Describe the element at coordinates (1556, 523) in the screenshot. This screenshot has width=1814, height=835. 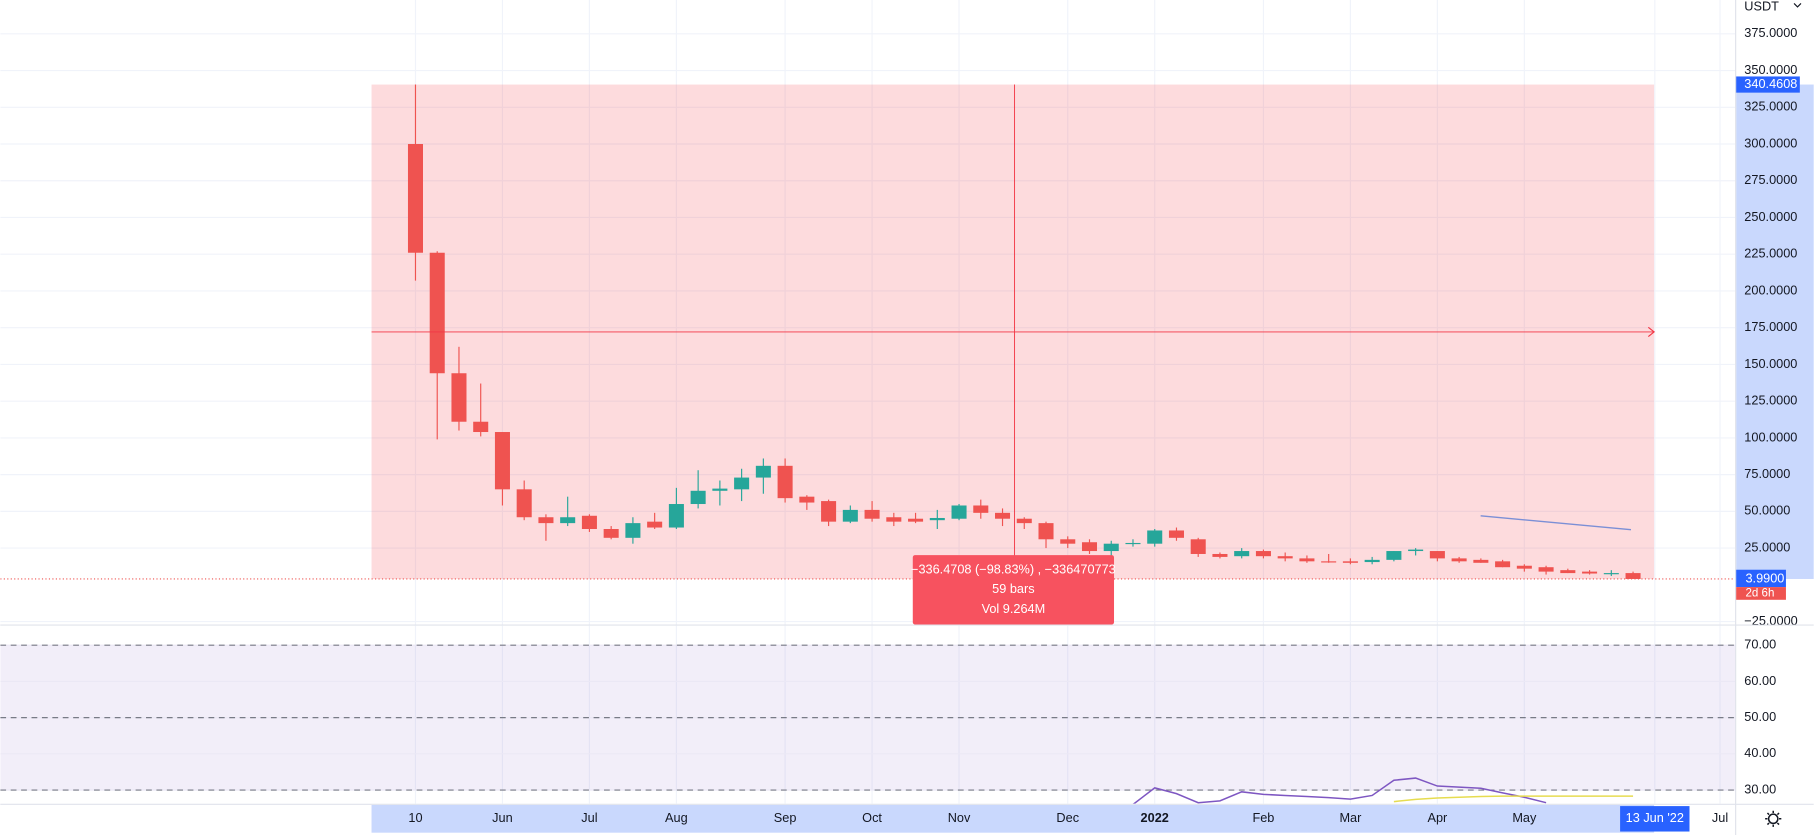
I see `trend-line` at that location.